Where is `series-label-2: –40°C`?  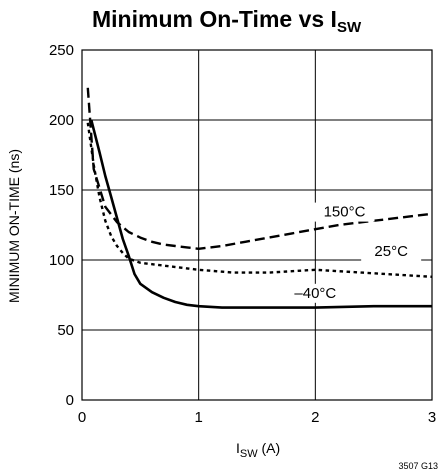
series-label-2: –40°C is located at coordinates (315, 293).